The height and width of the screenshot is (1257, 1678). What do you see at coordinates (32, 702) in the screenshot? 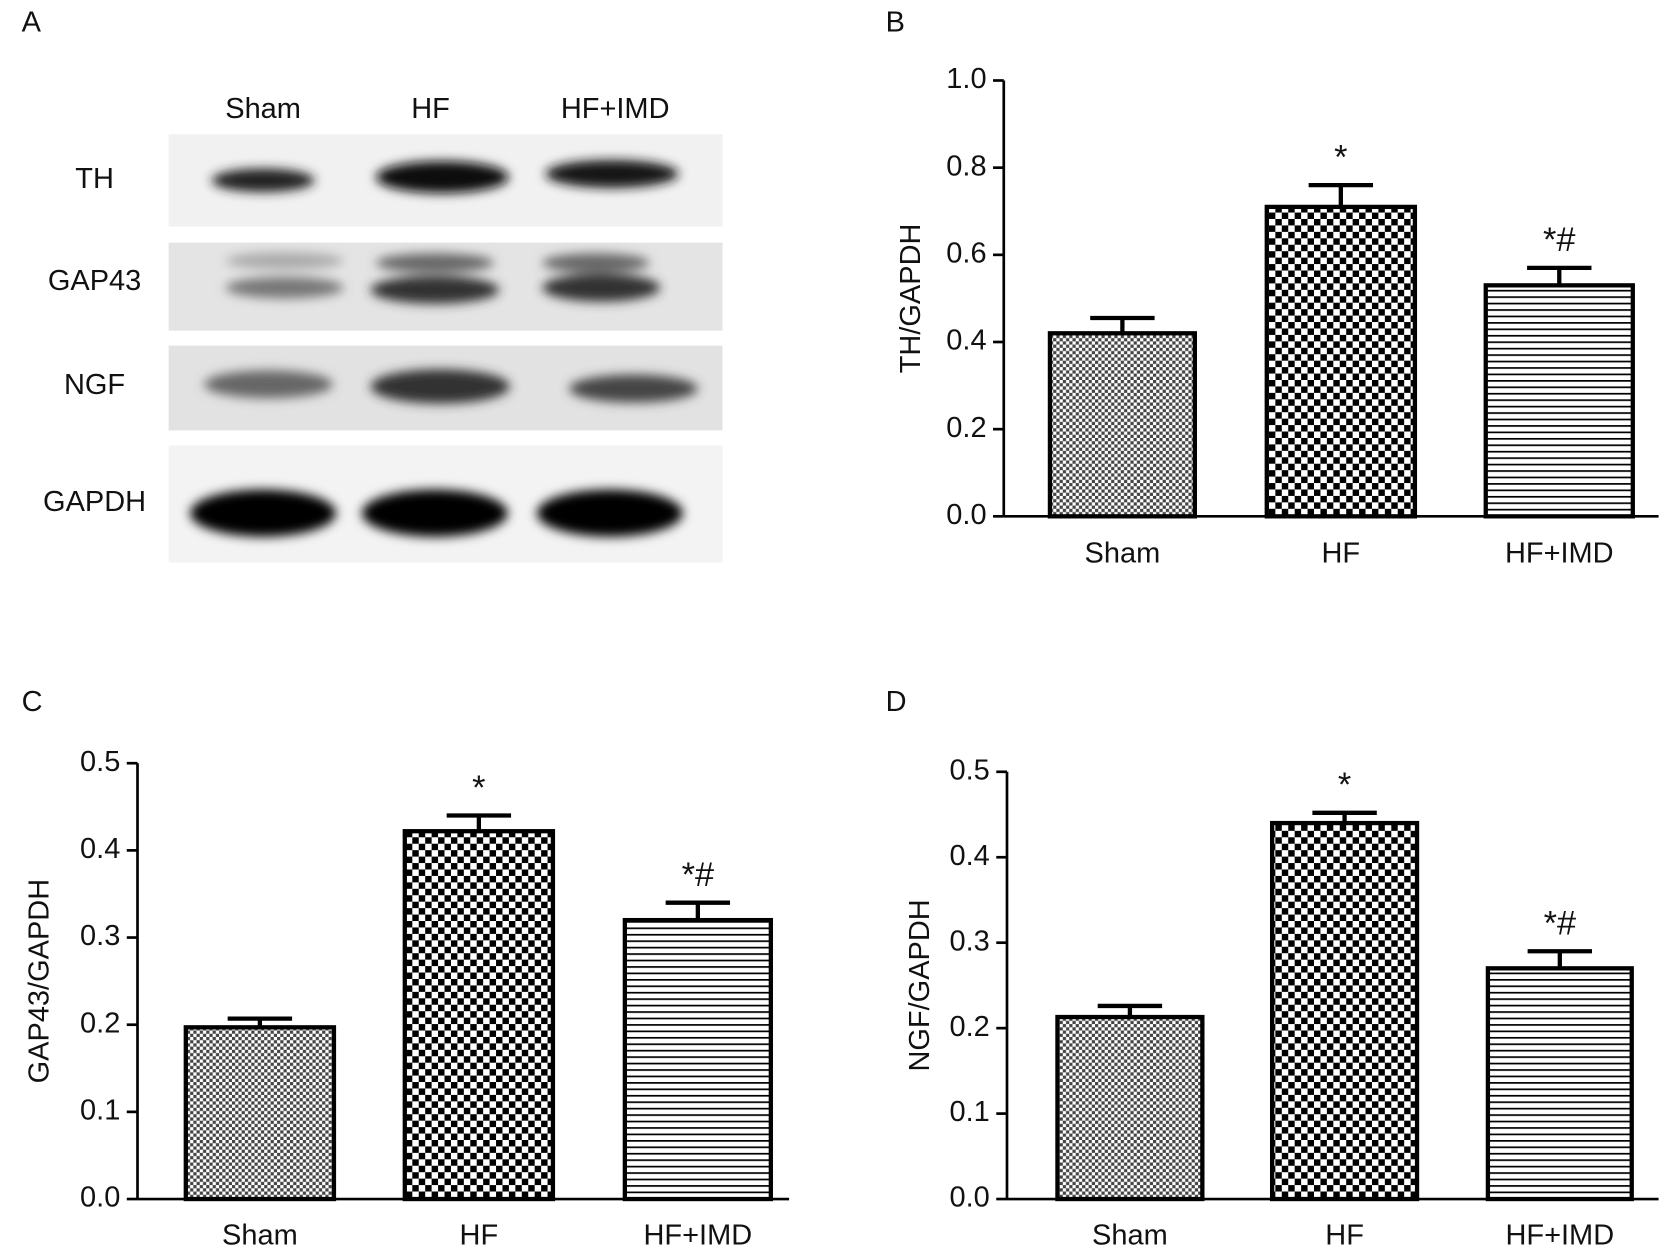
I see `panel-label: C` at bounding box center [32, 702].